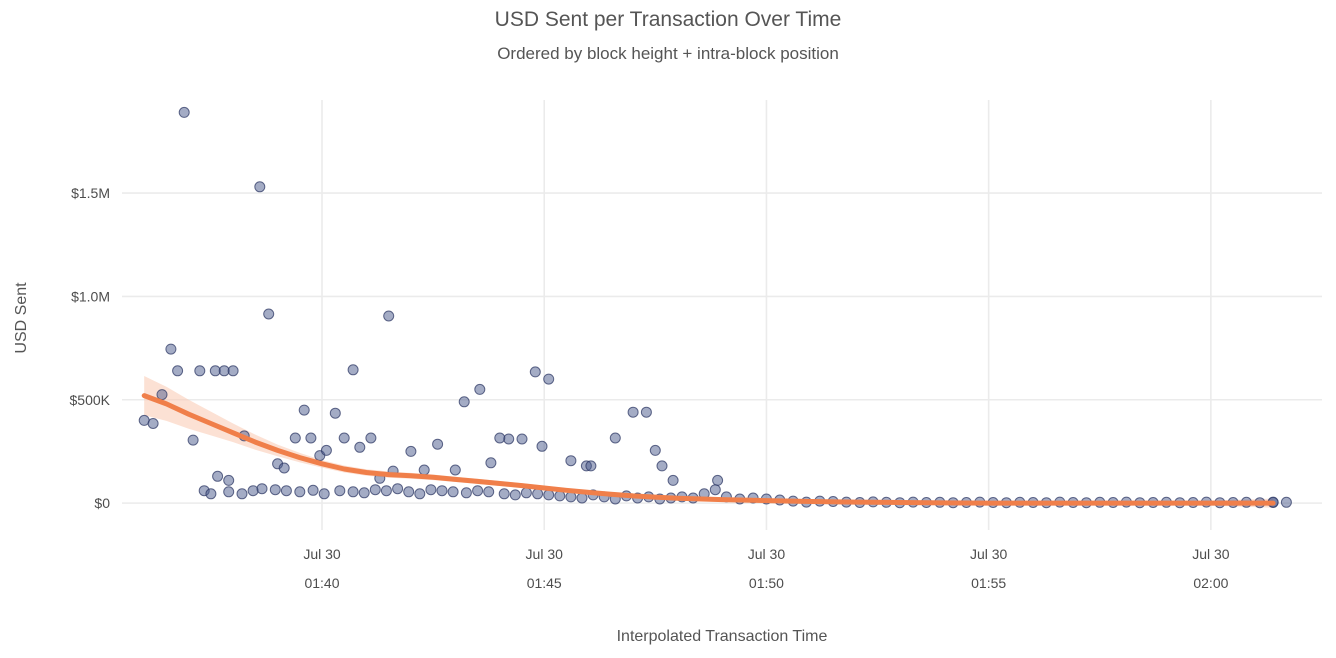  Describe the element at coordinates (21, 318) in the screenshot. I see `y-axis-label: USD Sent` at that location.